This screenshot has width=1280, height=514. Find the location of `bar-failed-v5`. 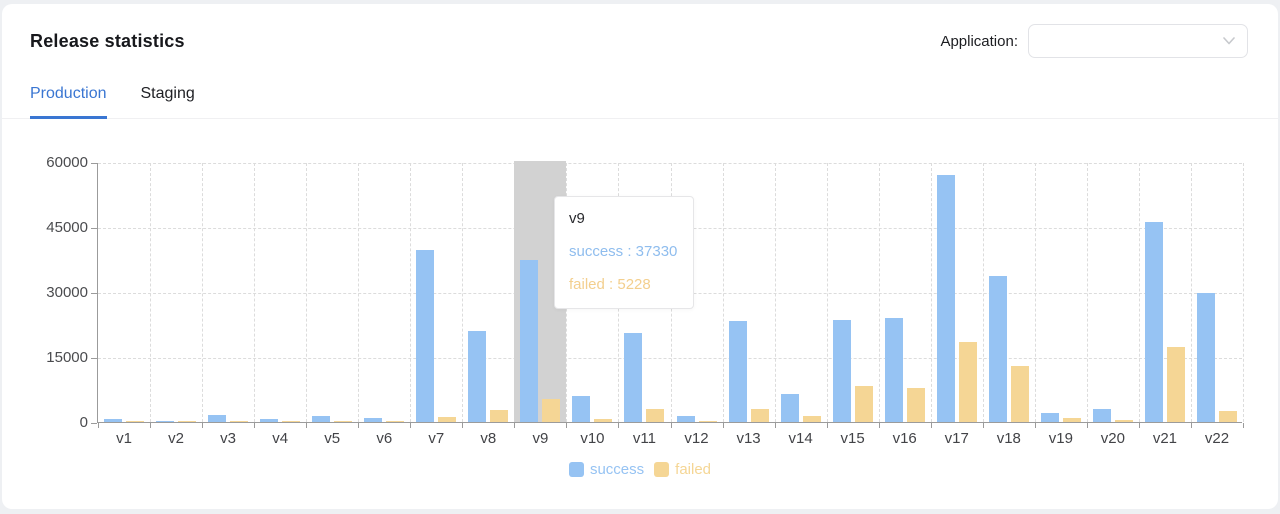

bar-failed-v5 is located at coordinates (343, 421).